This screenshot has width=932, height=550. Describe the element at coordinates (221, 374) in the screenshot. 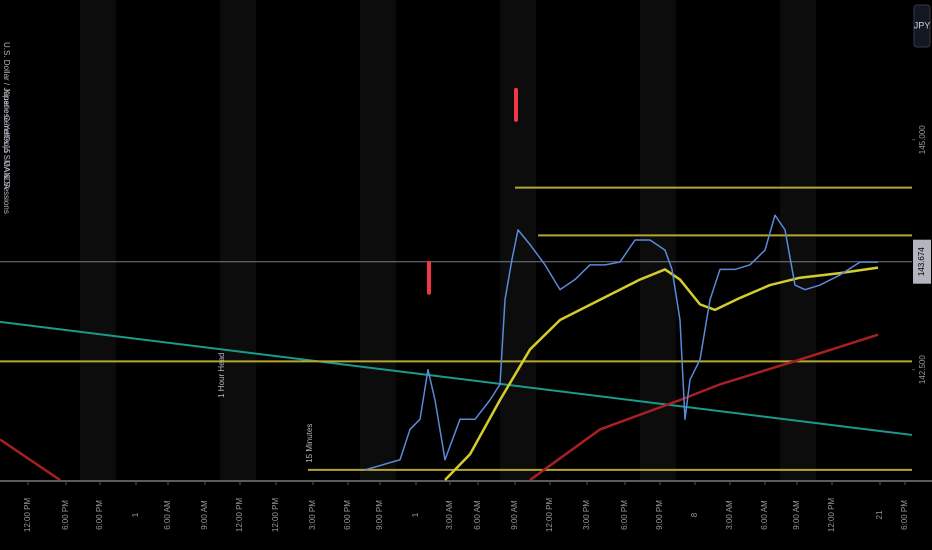

I see `annotation: 1 Hour Head` at that location.